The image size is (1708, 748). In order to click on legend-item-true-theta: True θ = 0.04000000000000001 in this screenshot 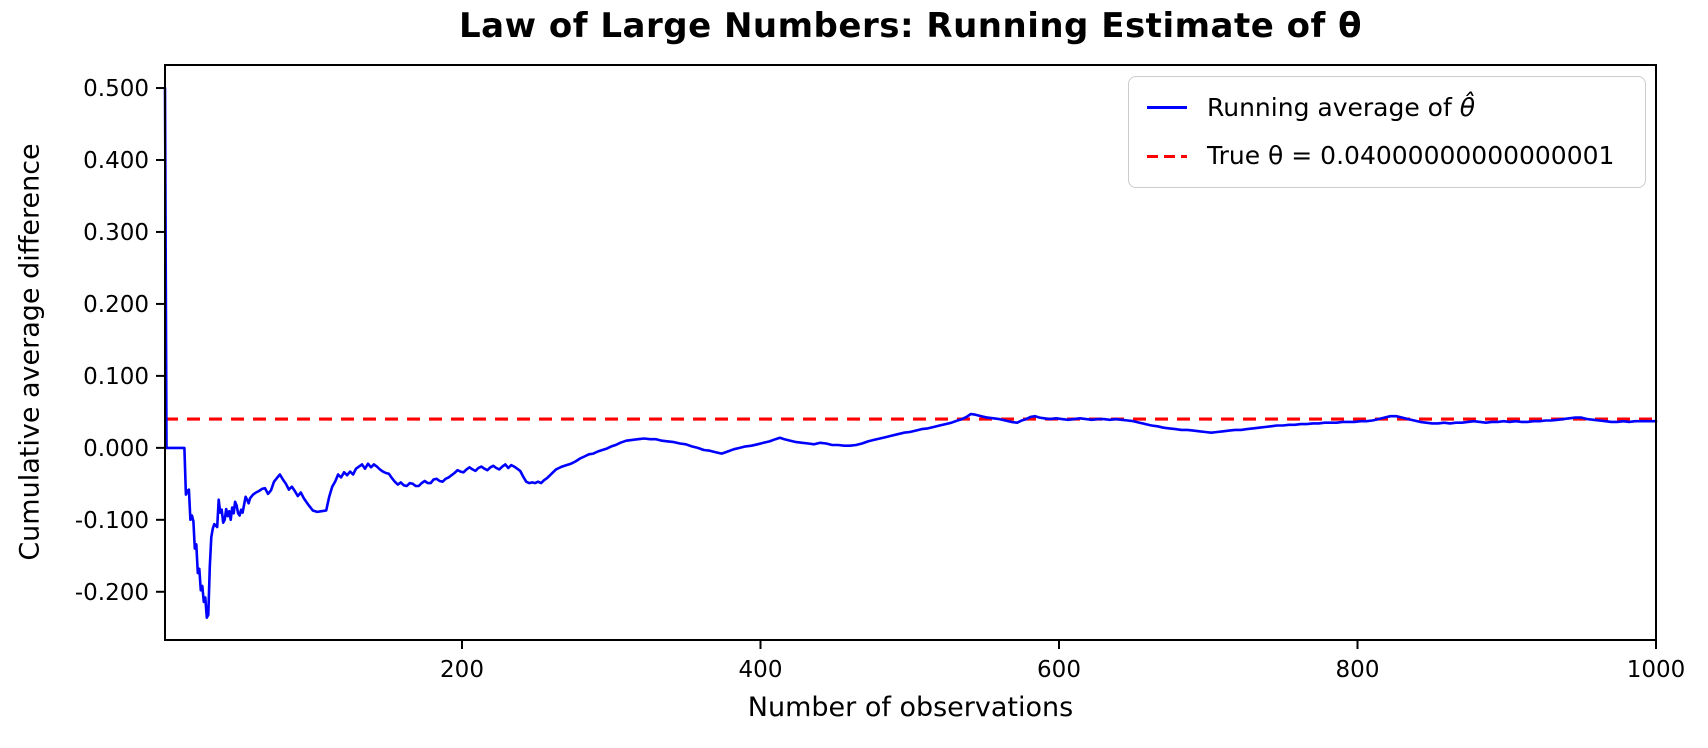, I will do `click(1391, 156)`.